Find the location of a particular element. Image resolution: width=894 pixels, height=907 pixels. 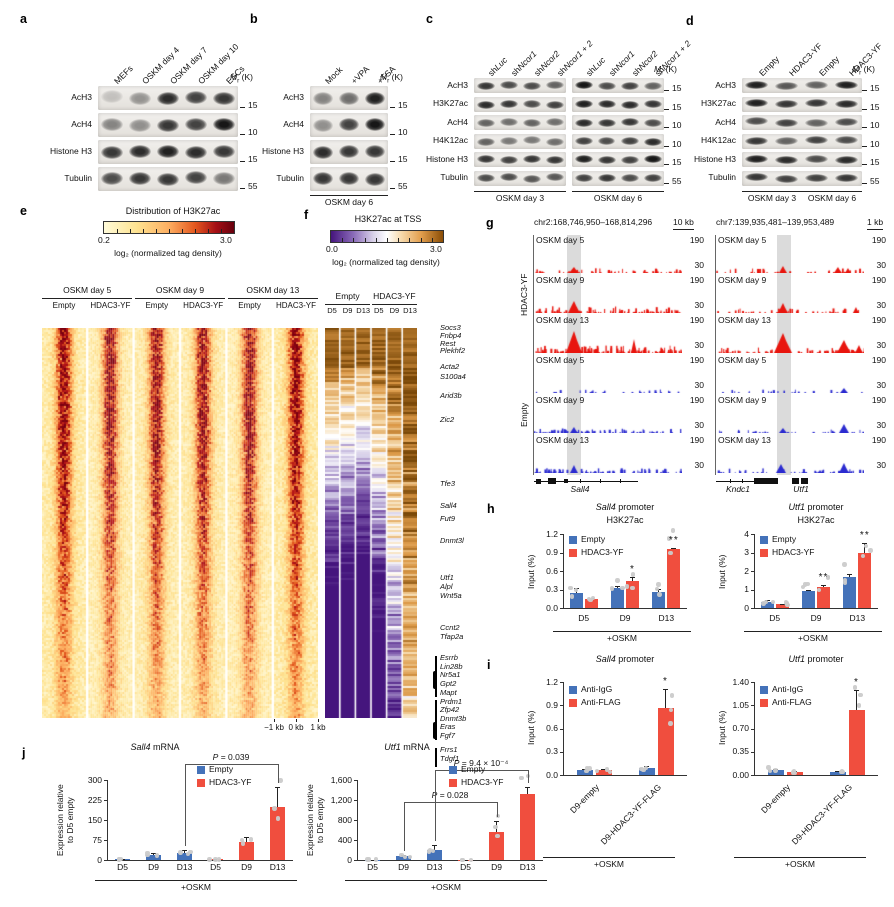

y-tick-label: 1.2 is located at coordinates (552, 533).